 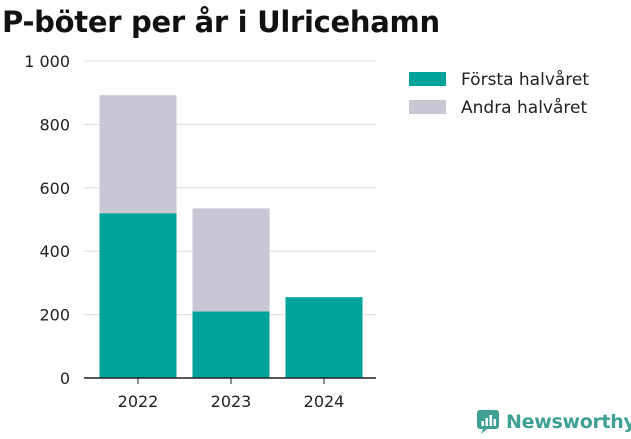 What do you see at coordinates (221, 22) in the screenshot?
I see `chart-title: P-böter per år i Ulricehamn` at bounding box center [221, 22].